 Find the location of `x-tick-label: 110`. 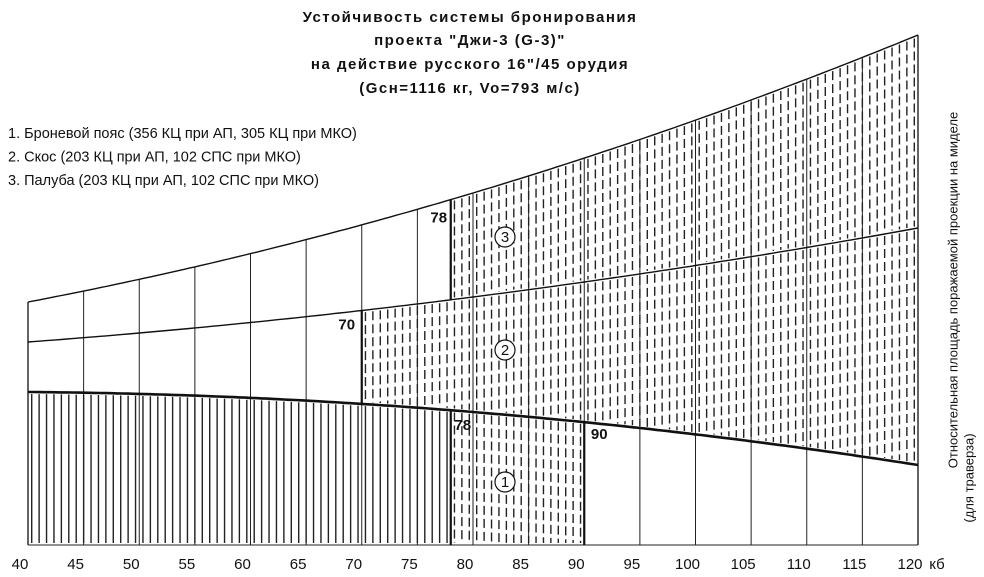

x-tick-label: 110 is located at coordinates (799, 564).